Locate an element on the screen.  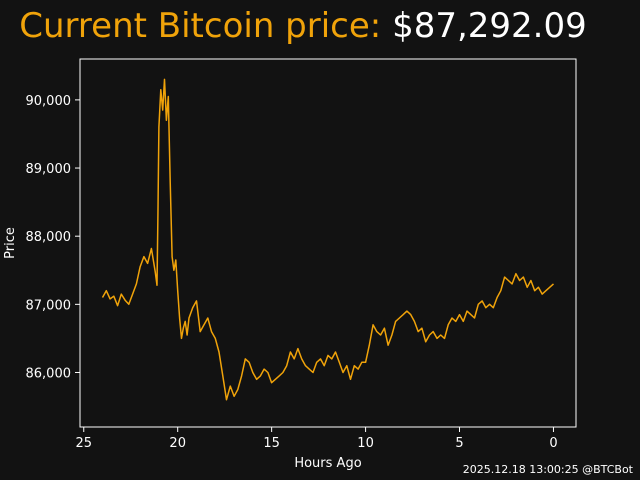
footer-timestamp: 2025.12.18 13:00:25 @BTCBot is located at coordinates (547, 469).